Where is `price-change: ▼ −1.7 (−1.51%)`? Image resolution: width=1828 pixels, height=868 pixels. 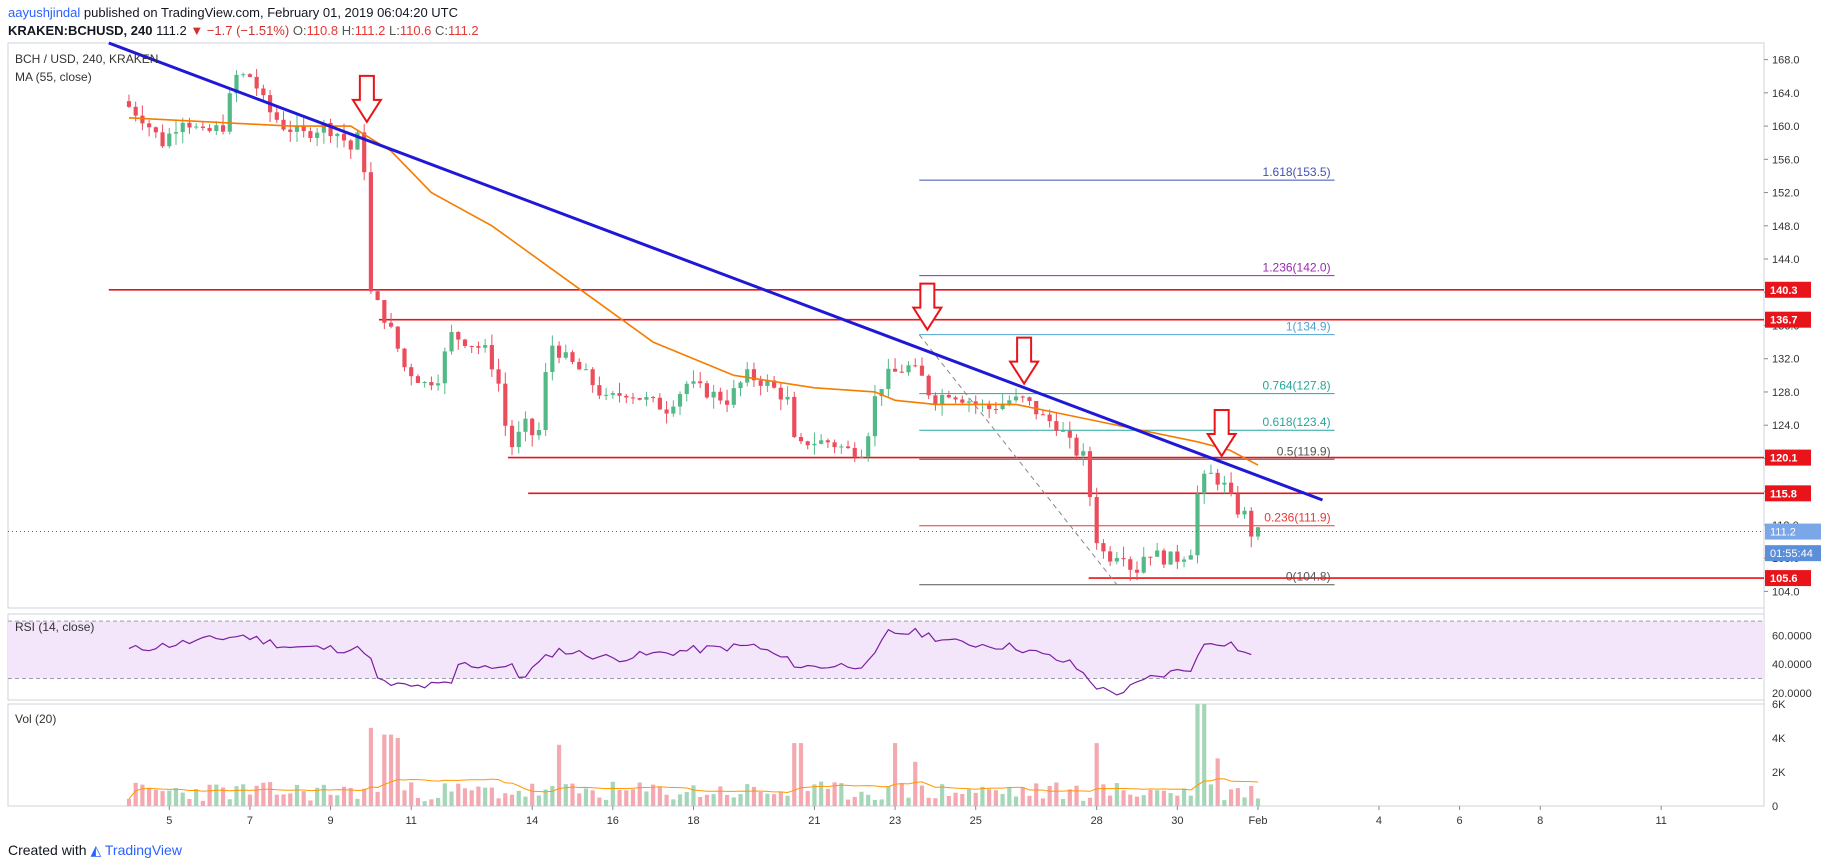
price-change: ▼ −1.7 (−1.51%) is located at coordinates (240, 30).